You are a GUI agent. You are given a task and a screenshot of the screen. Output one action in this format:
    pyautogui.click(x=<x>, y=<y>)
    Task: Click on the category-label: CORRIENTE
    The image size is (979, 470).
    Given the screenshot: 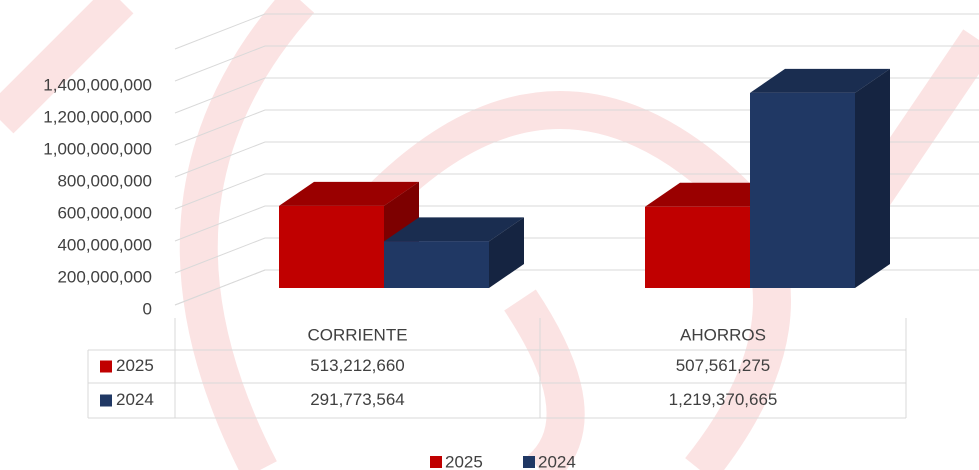 What is the action you would take?
    pyautogui.click(x=357, y=334)
    